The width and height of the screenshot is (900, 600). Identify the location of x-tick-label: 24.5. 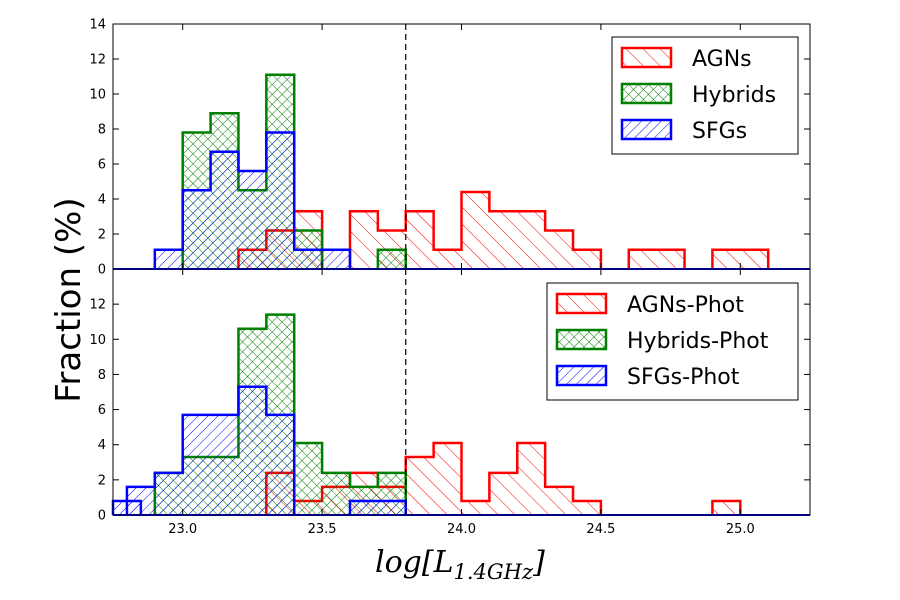
(600, 529).